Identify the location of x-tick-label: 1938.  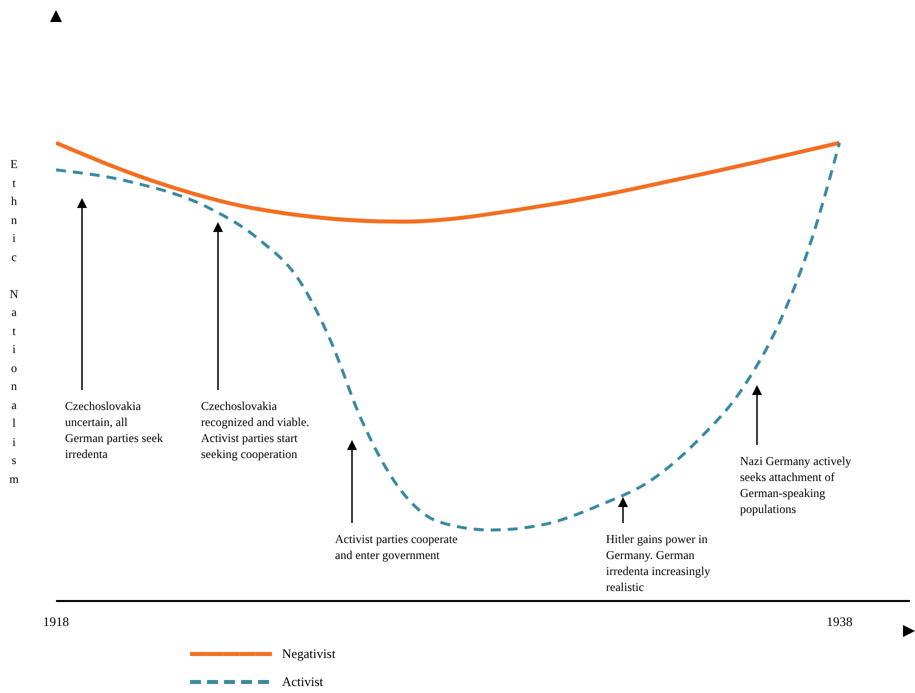
(839, 622).